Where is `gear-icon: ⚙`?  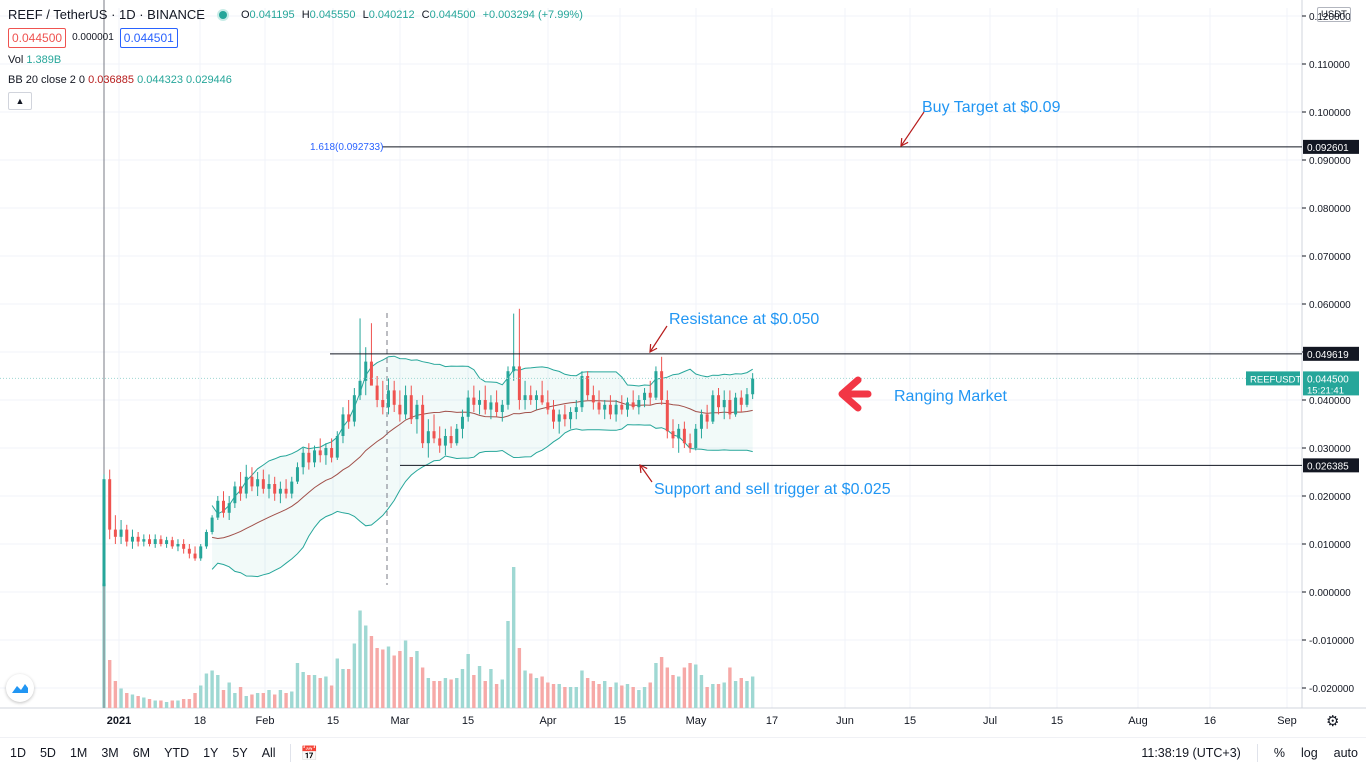 gear-icon: ⚙ is located at coordinates (1333, 721).